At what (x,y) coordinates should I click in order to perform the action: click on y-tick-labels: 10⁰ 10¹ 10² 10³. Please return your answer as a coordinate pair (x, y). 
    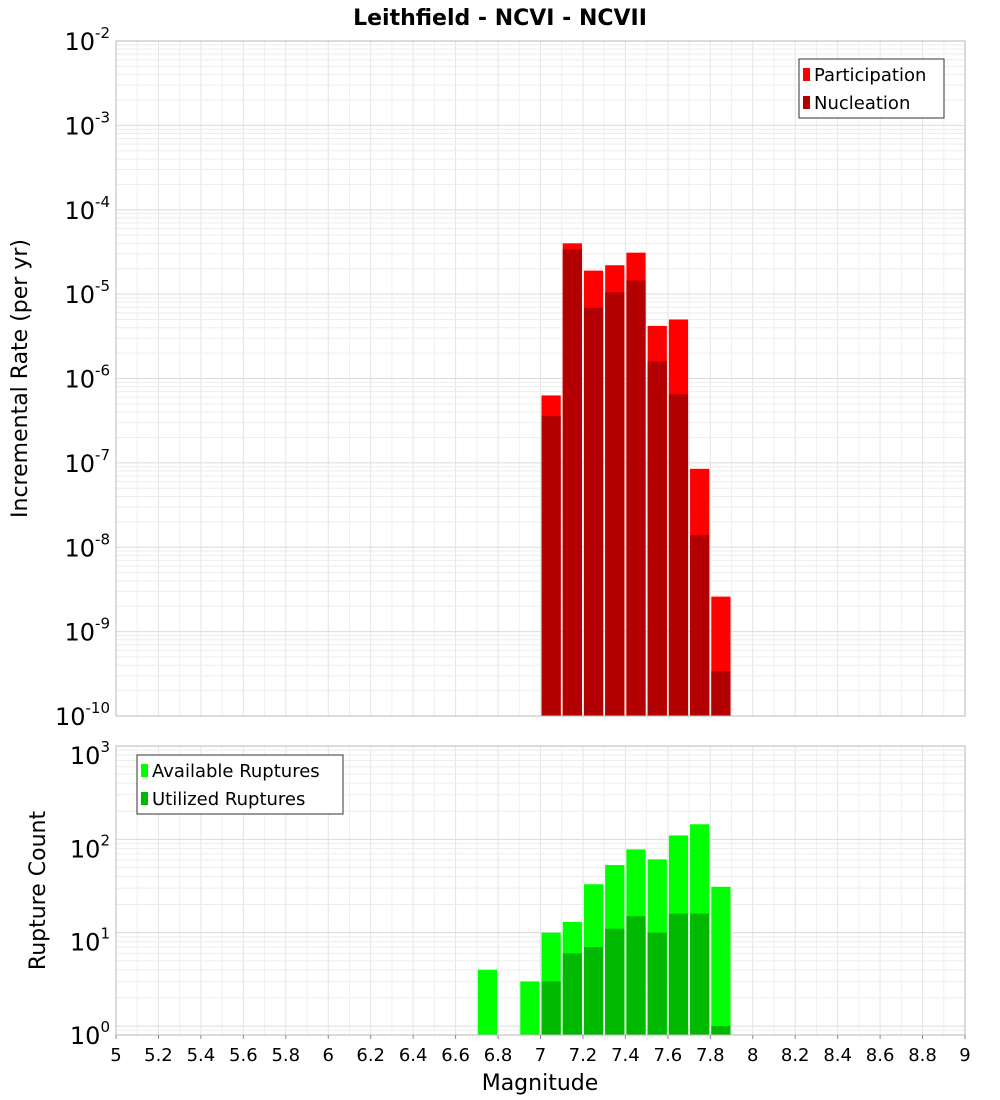
    Looking at the image, I should click on (90, 894).